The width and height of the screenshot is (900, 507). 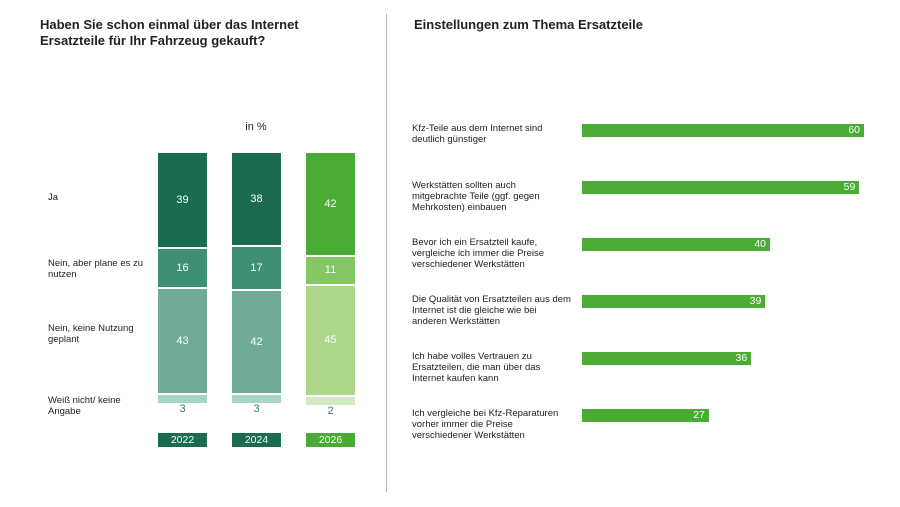 I want to click on bar-segment-2022-plane: 16, so click(x=182, y=268).